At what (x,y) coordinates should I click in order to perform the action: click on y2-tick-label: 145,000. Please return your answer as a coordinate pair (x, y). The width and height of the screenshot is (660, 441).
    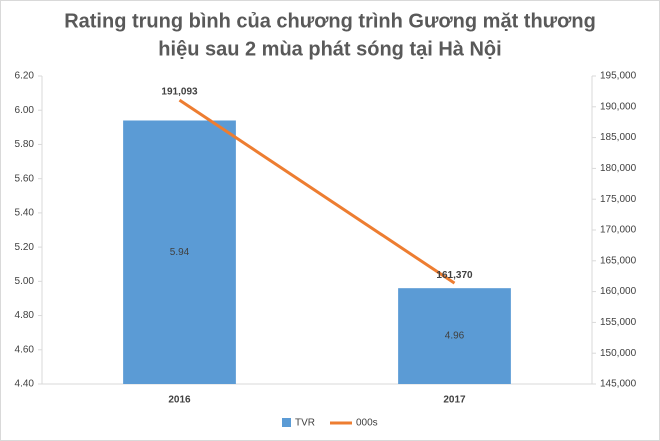
    Looking at the image, I should click on (618, 384).